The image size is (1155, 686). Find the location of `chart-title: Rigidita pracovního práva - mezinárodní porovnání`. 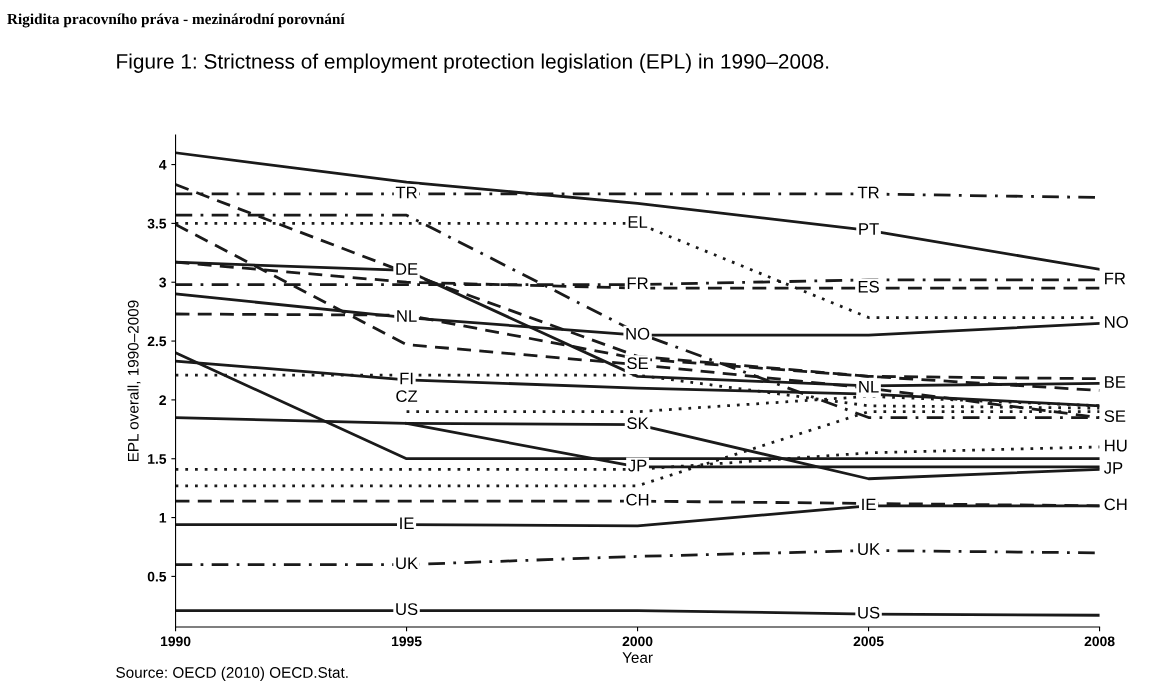

chart-title: Rigidita pracovního práva - mezinárodní porovnání is located at coordinates (176, 20).